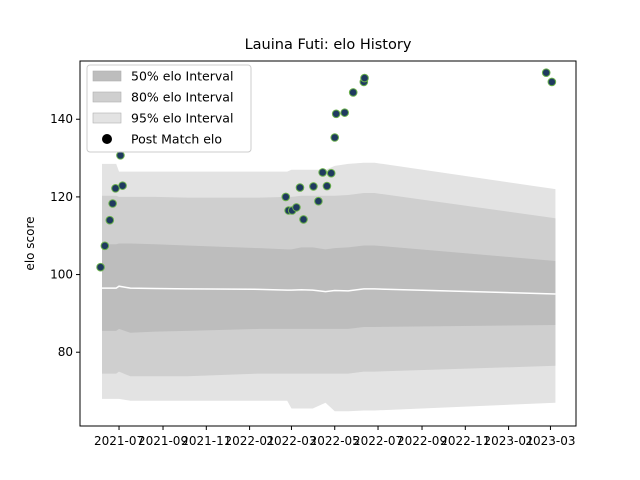 The image size is (640, 480). What do you see at coordinates (61, 275) in the screenshot?
I see `y-tick-label: 100` at bounding box center [61, 275].